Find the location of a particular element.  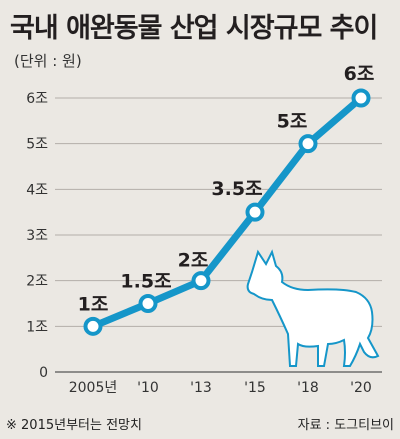

y-axis-labels: 0 1조 2조 3조 4조 5조 6조 is located at coordinates (37, 236).